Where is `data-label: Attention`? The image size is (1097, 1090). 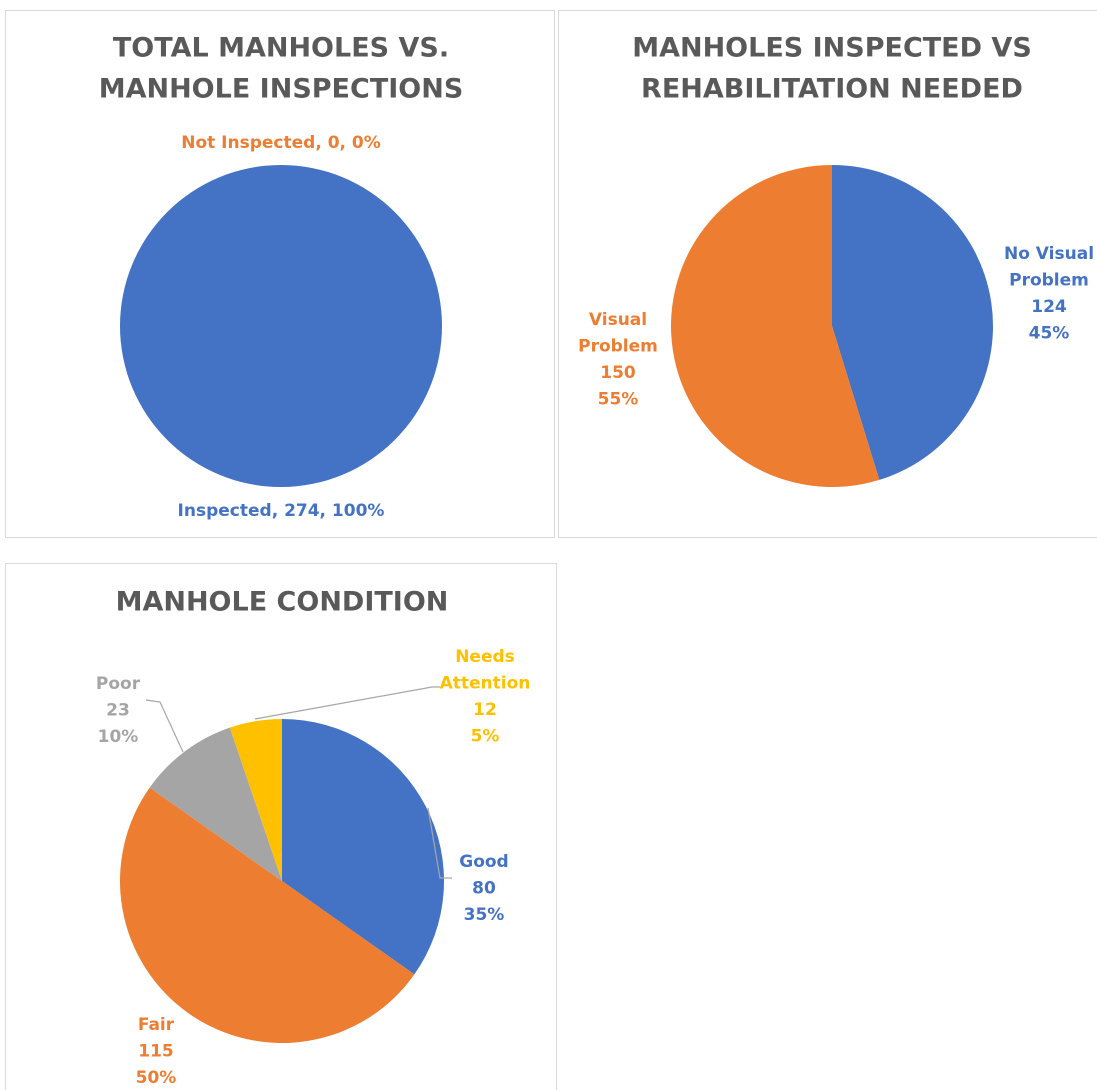 data-label: Attention is located at coordinates (485, 684).